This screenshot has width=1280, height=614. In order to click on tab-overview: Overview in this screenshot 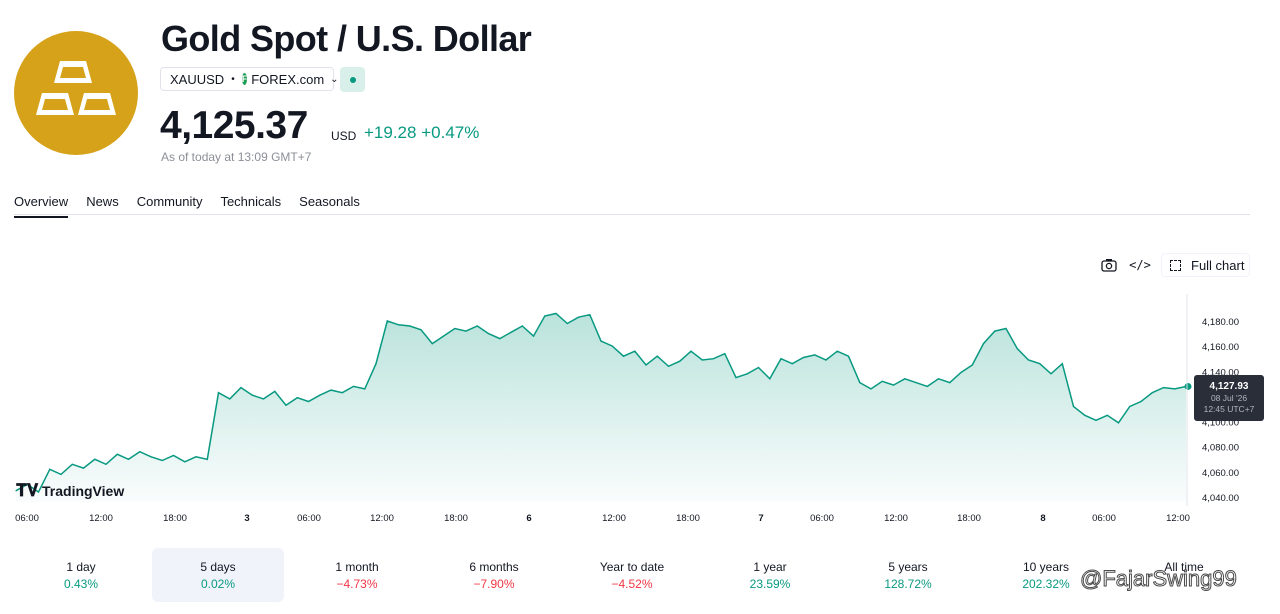, I will do `click(41, 206)`.